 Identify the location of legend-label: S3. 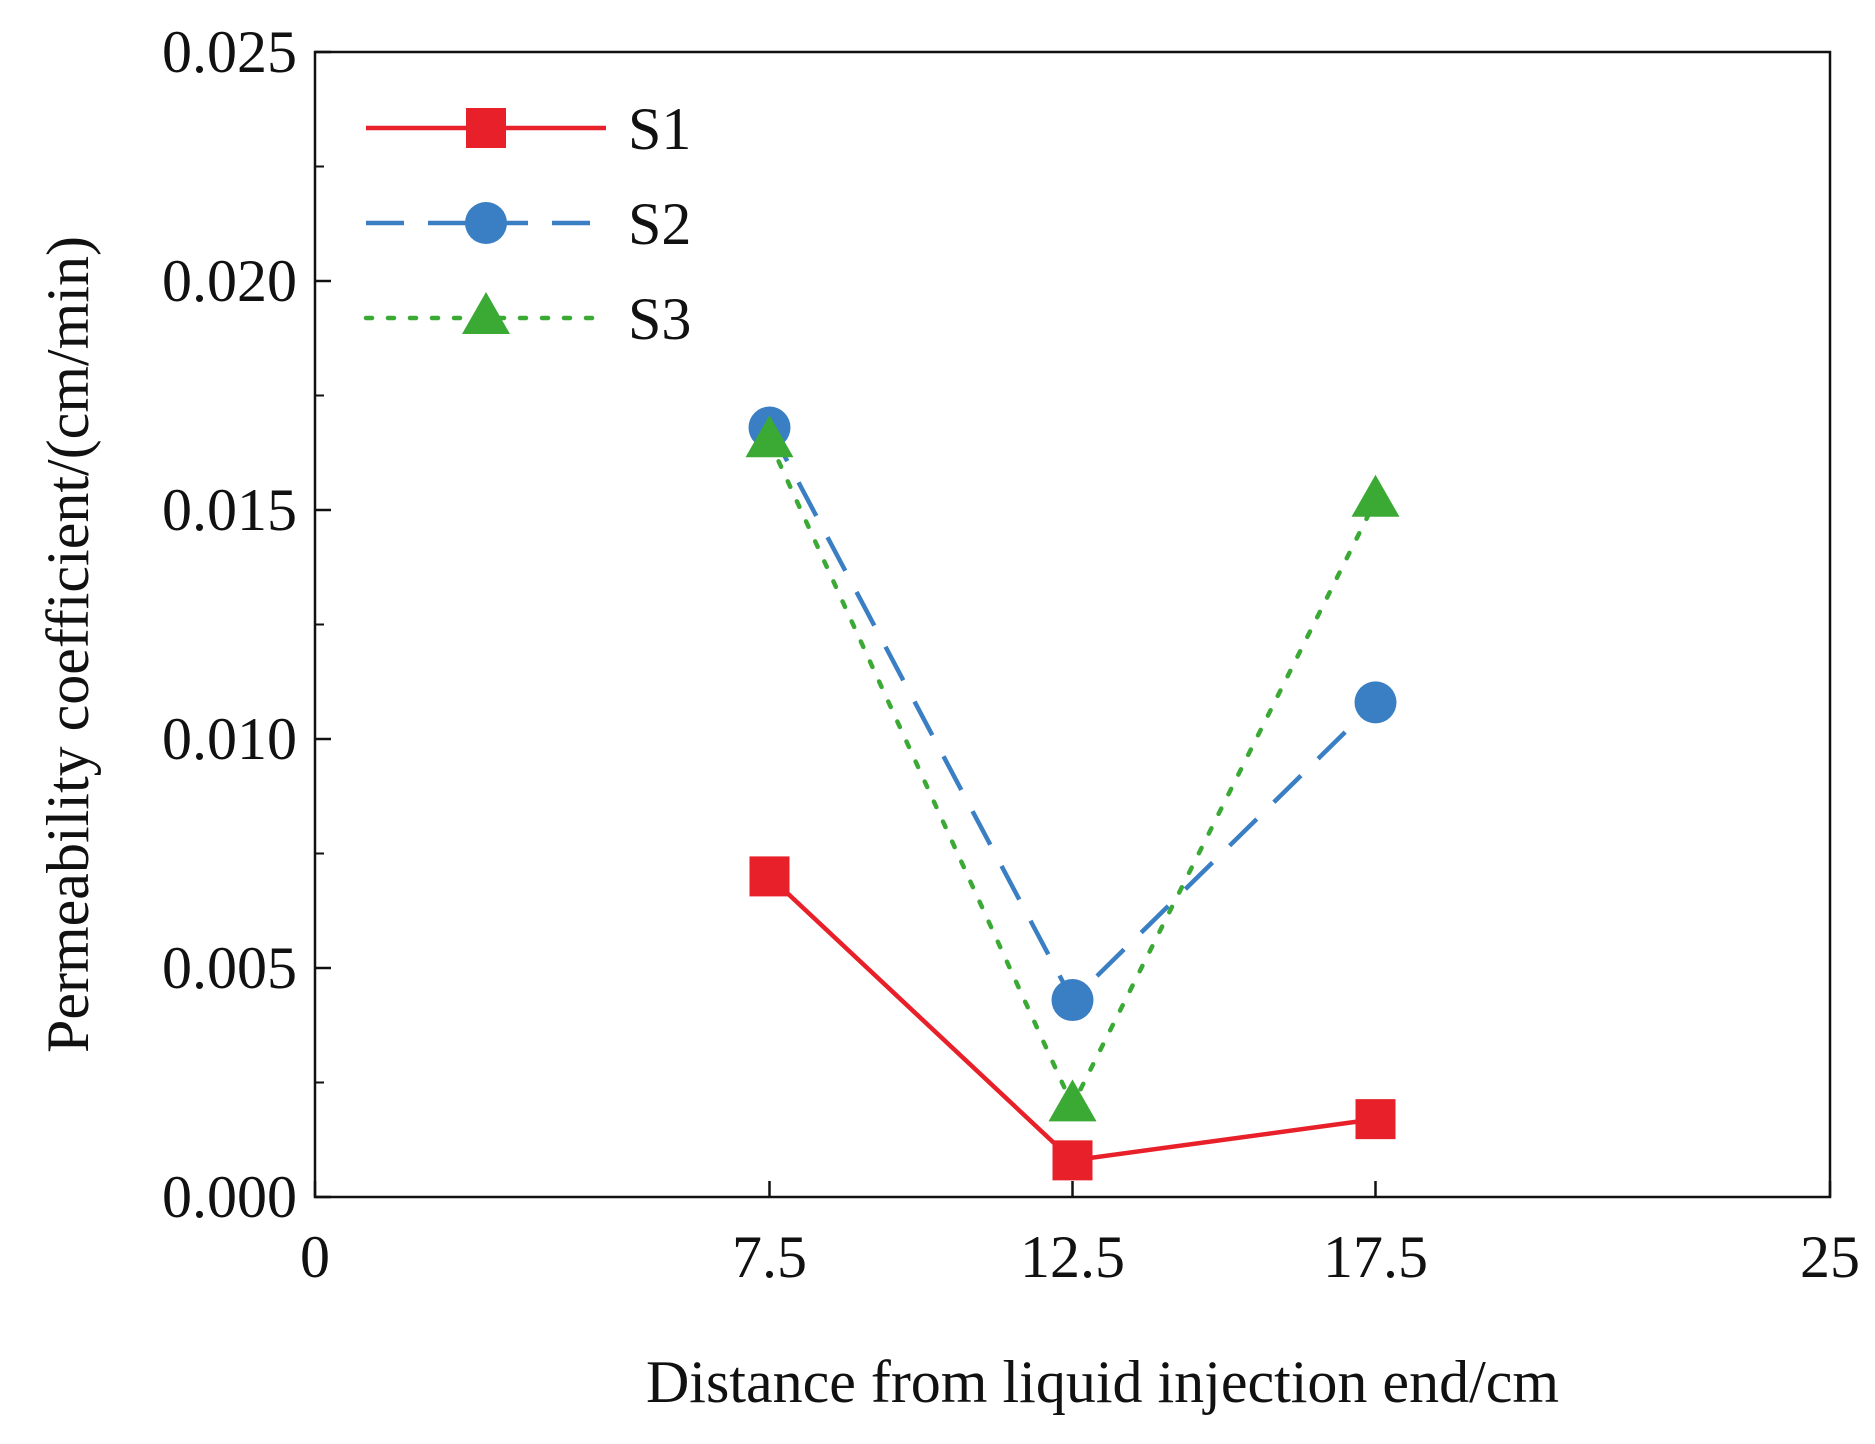
(659, 319).